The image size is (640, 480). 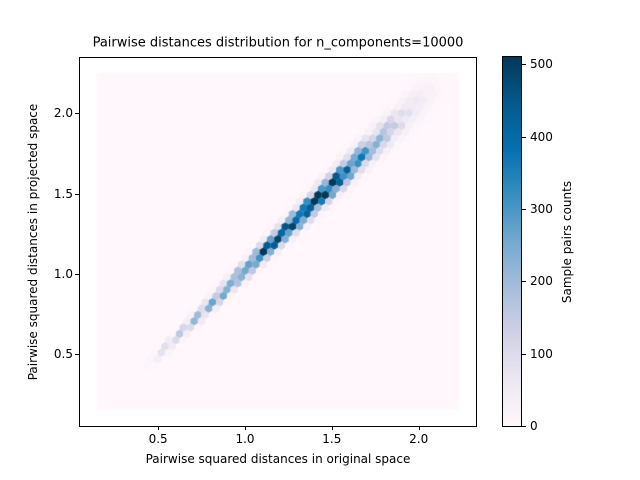 I want to click on x-tick-label: 1.5, so click(x=332, y=439).